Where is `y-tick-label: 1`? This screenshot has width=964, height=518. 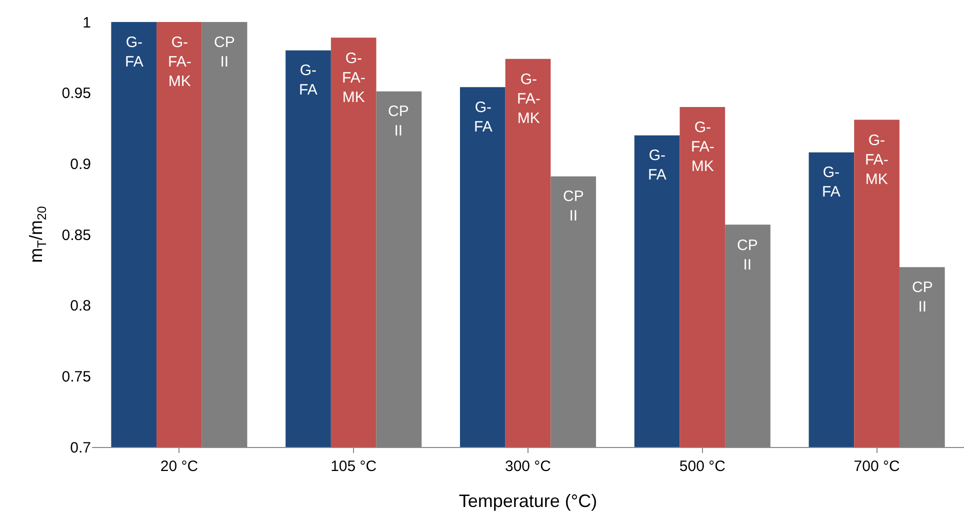
y-tick-label: 1 is located at coordinates (86, 23).